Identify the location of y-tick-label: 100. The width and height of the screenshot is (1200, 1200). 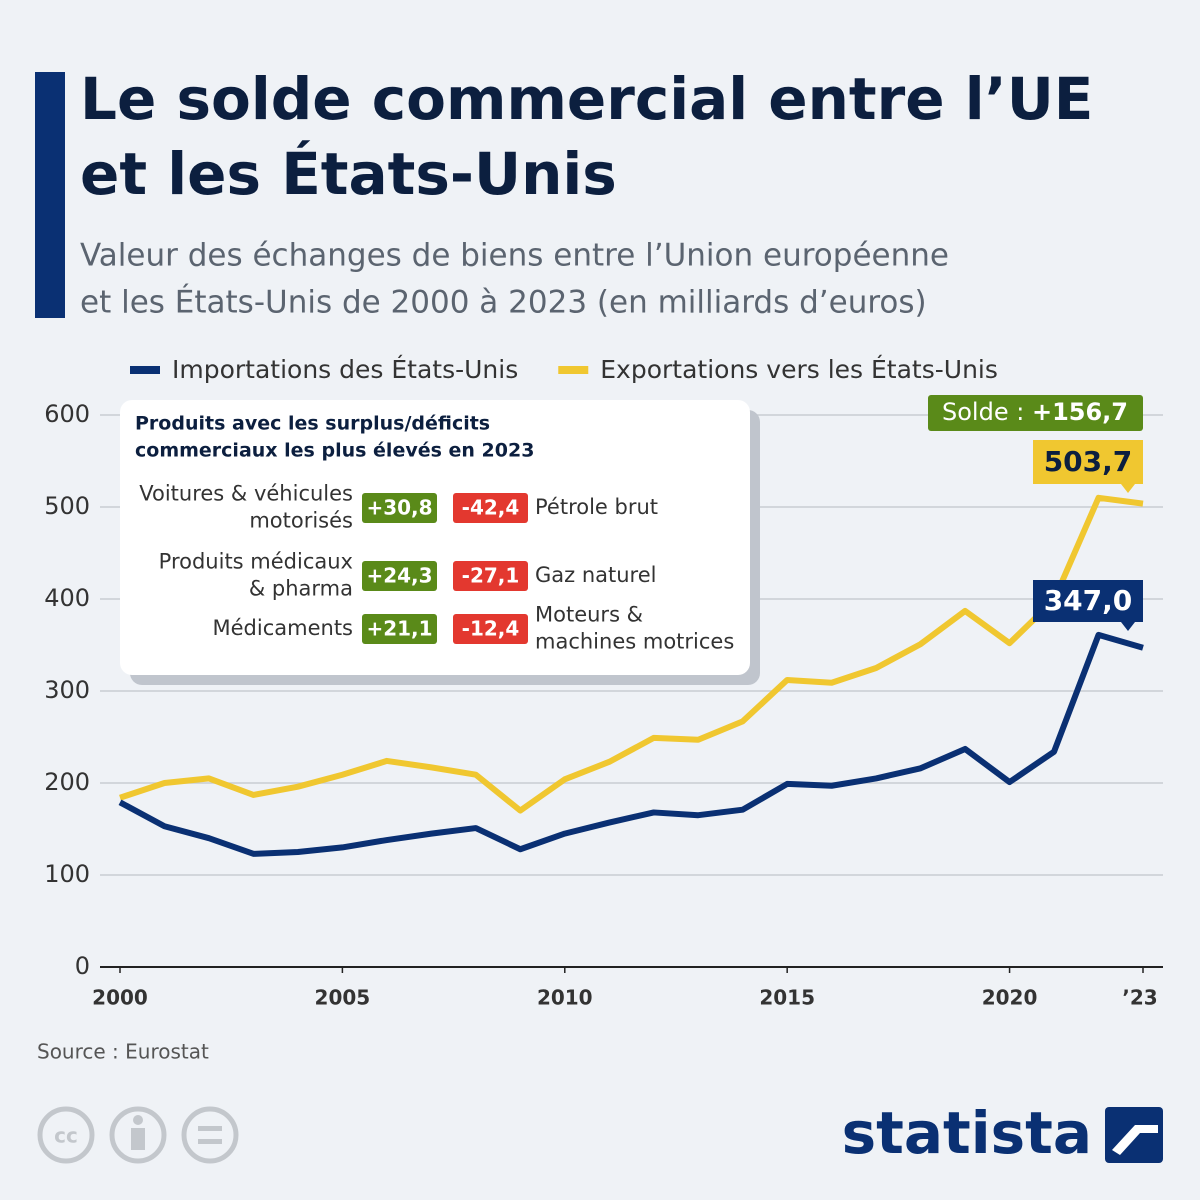
(67, 874).